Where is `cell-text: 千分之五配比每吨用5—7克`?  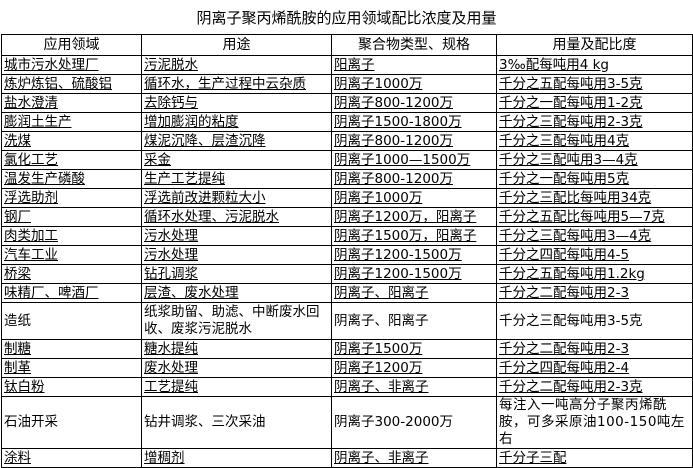 cell-text: 千分之五配比每吨用5—7克 is located at coordinates (582, 216).